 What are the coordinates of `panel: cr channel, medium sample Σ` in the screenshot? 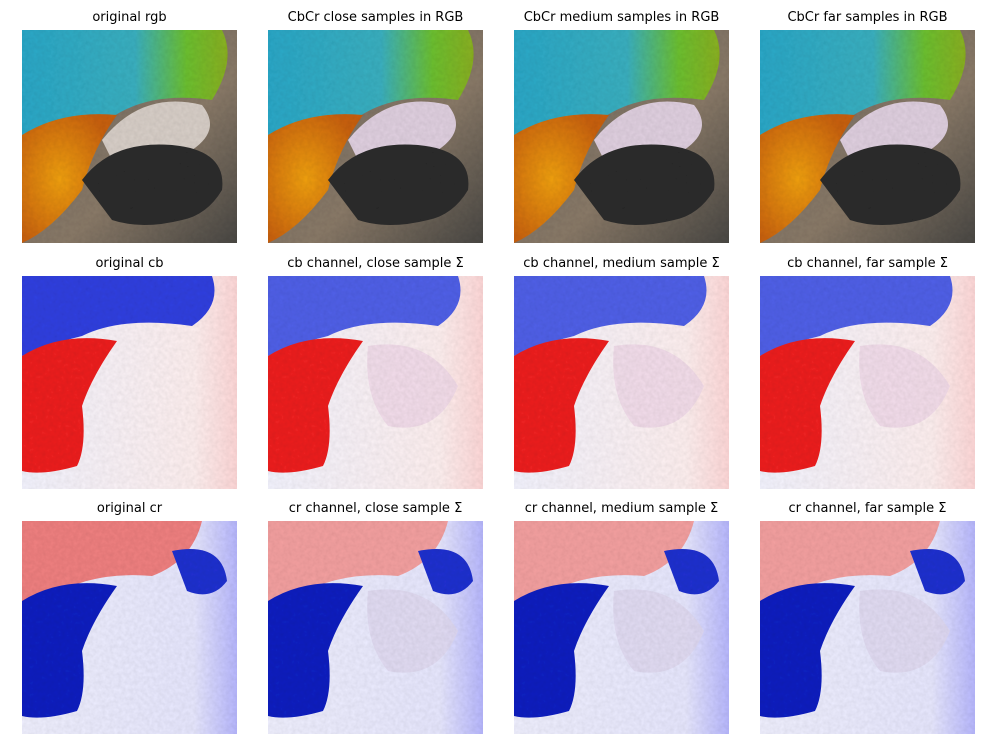 It's located at (621, 617).